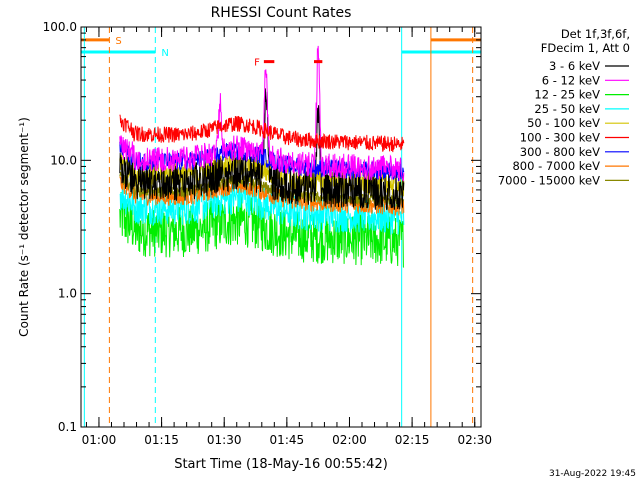 This screenshot has width=640, height=480. What do you see at coordinates (595, 34) in the screenshot?
I see `legend-header-line-1: Det 1f,3f,6f,` at bounding box center [595, 34].